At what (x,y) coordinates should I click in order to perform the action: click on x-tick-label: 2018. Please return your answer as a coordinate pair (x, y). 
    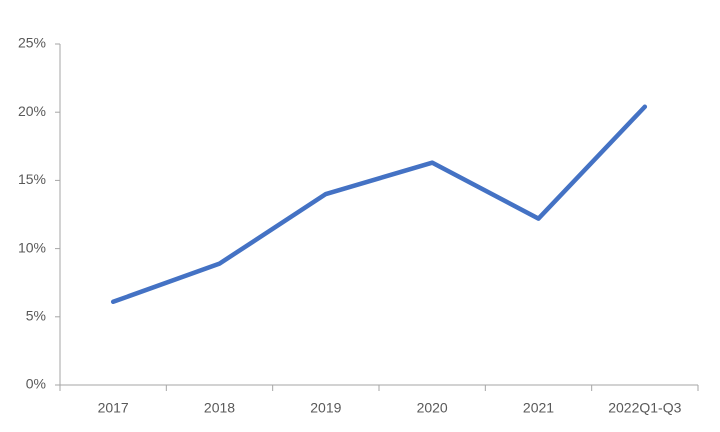
    Looking at the image, I should click on (219, 408).